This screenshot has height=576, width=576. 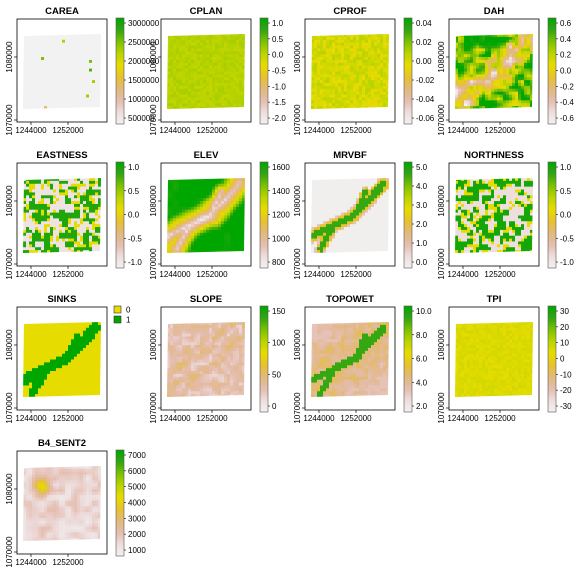 I want to click on y-tick-label: 1070000, so click(x=9, y=264).